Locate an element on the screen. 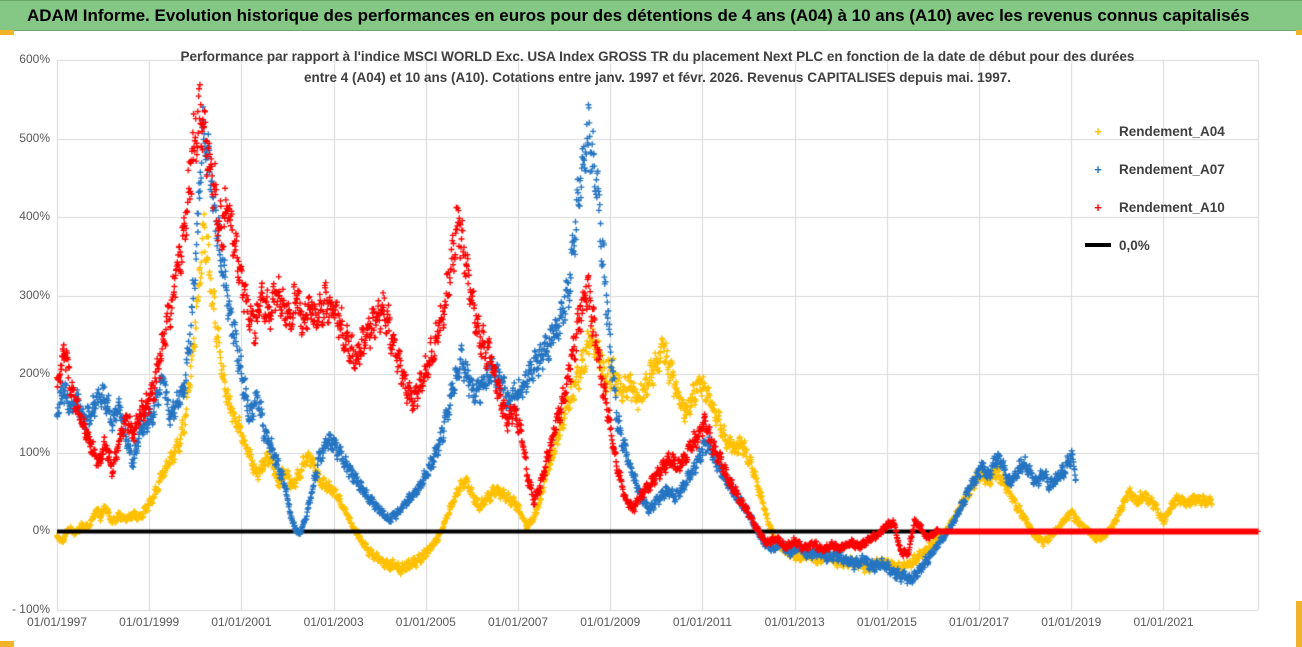 This screenshot has width=1302, height=647. legend-label: Rendement_A04 is located at coordinates (1172, 131).